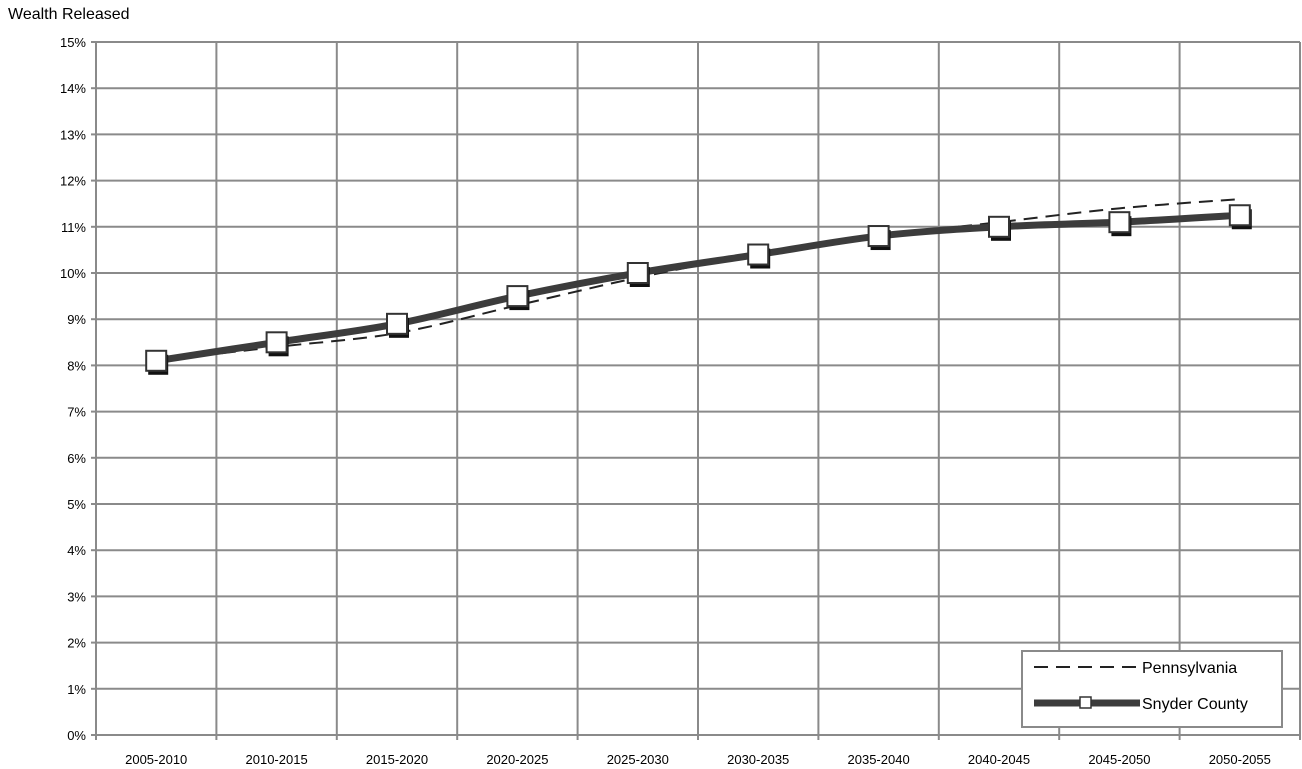 This screenshot has width=1302, height=769. Describe the element at coordinates (1135, 668) in the screenshot. I see `legend-entry-pennsylvania: Pennsylvania` at that location.